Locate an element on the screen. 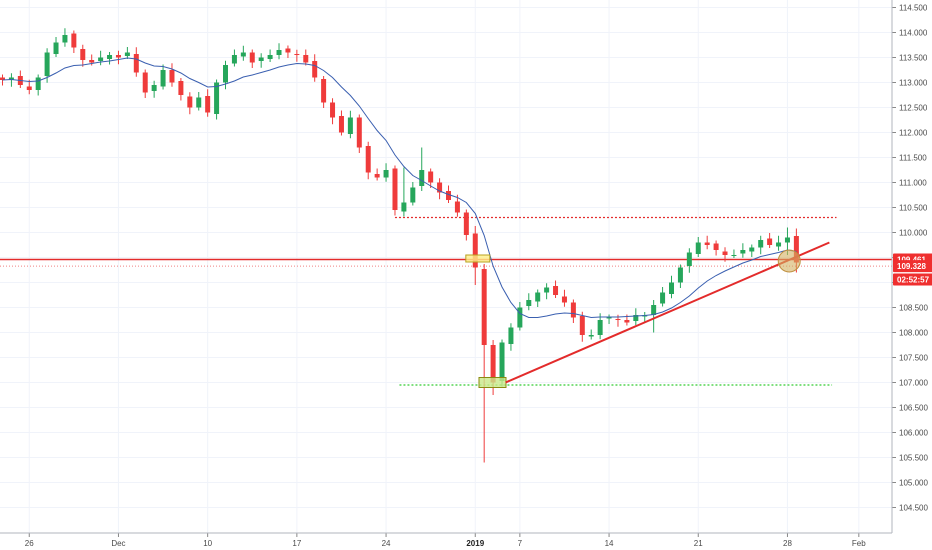 The width and height of the screenshot is (932, 550). x-tick-label: 2019 is located at coordinates (475, 543).